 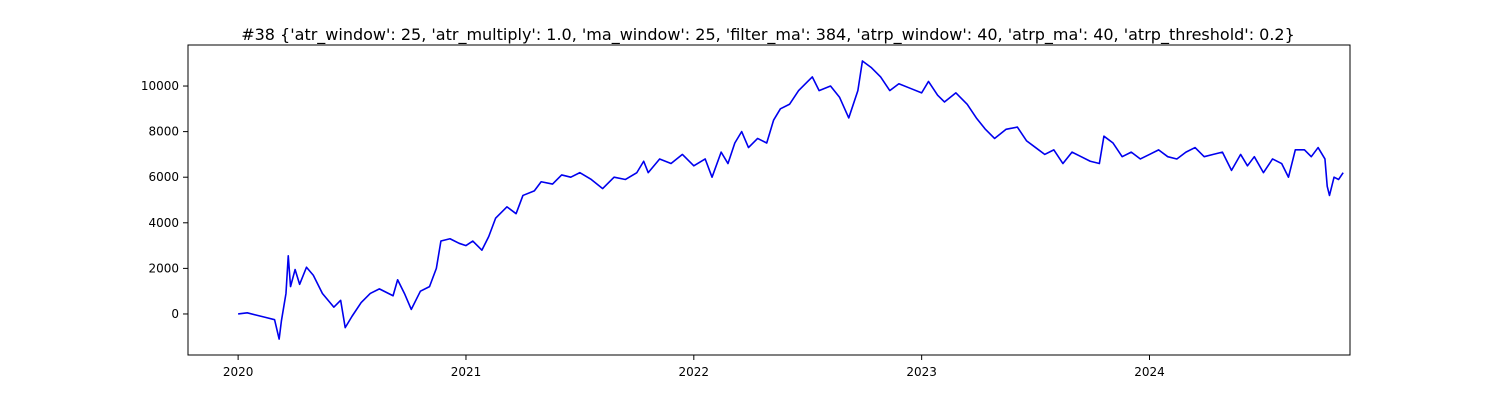 What do you see at coordinates (163, 268) in the screenshot?
I see `y-tick-label: 2000` at bounding box center [163, 268].